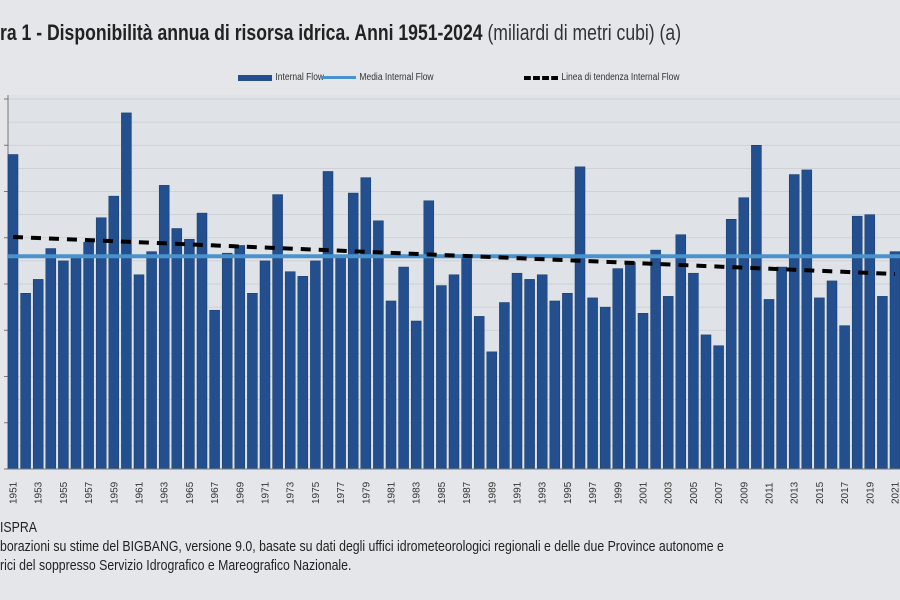 This screenshot has width=900, height=600. Describe the element at coordinates (240, 357) in the screenshot. I see `bar-1969` at that location.